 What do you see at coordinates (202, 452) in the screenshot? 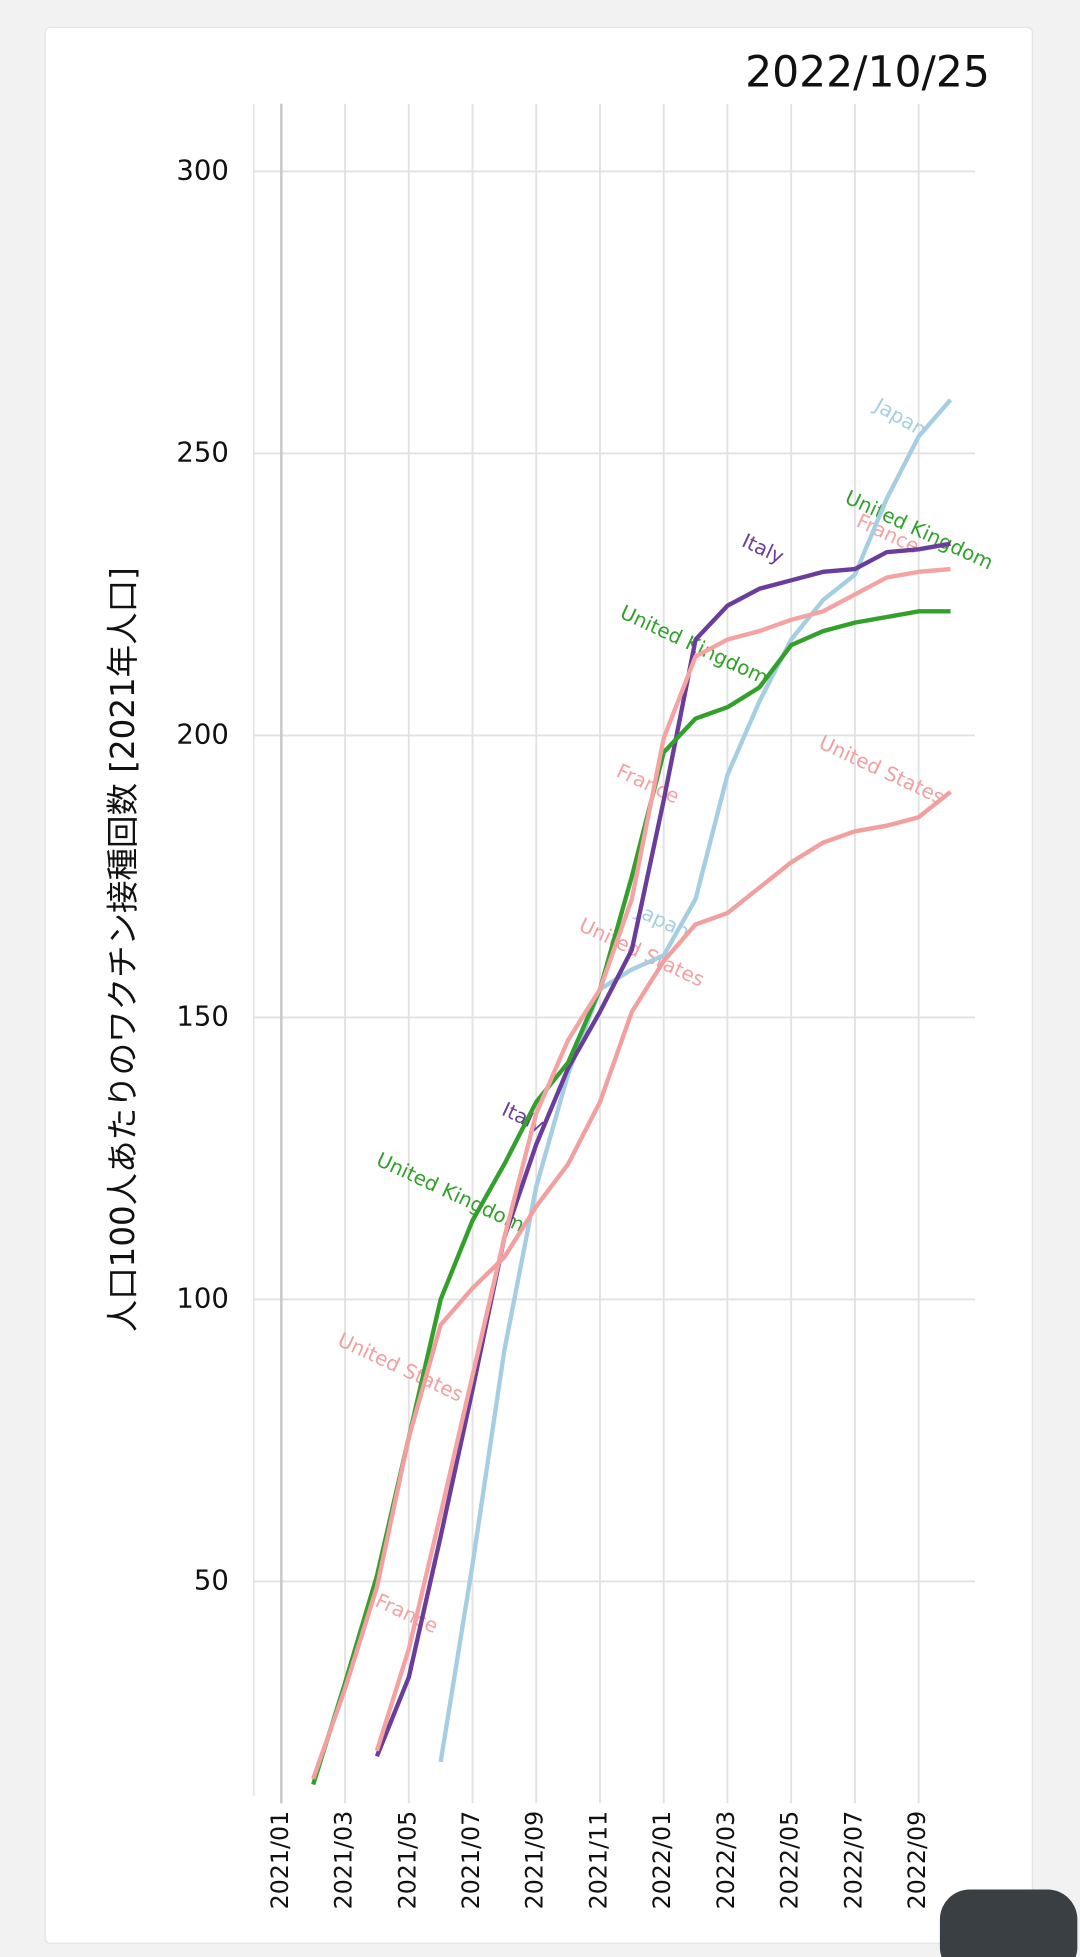
I see `y-tick-label: 250` at bounding box center [202, 452].